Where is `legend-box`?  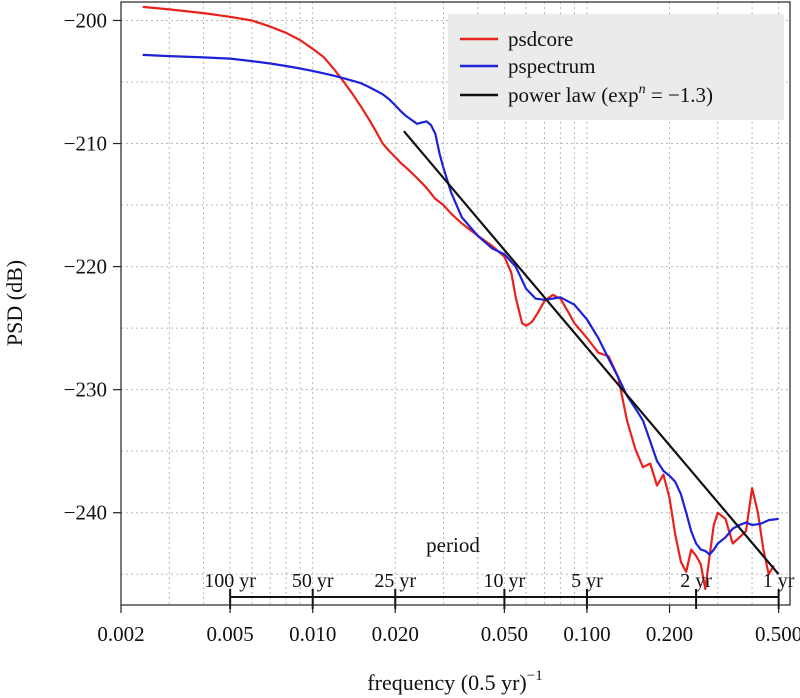
legend-box is located at coordinates (616, 67).